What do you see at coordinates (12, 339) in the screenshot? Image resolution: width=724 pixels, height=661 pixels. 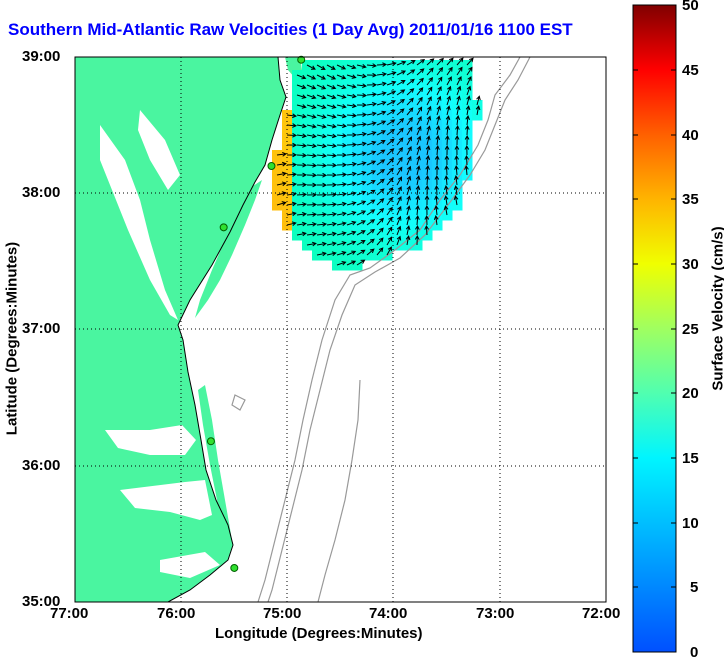 I see `y-axis-label: Latitude (Degrees:Minutes)` at bounding box center [12, 339].